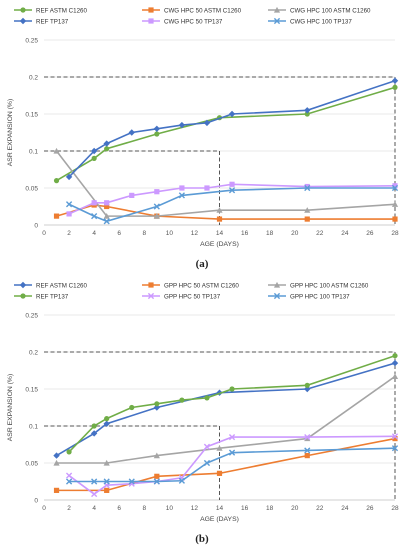  I want to click on y-tick-label: 0.2, so click(33, 78).